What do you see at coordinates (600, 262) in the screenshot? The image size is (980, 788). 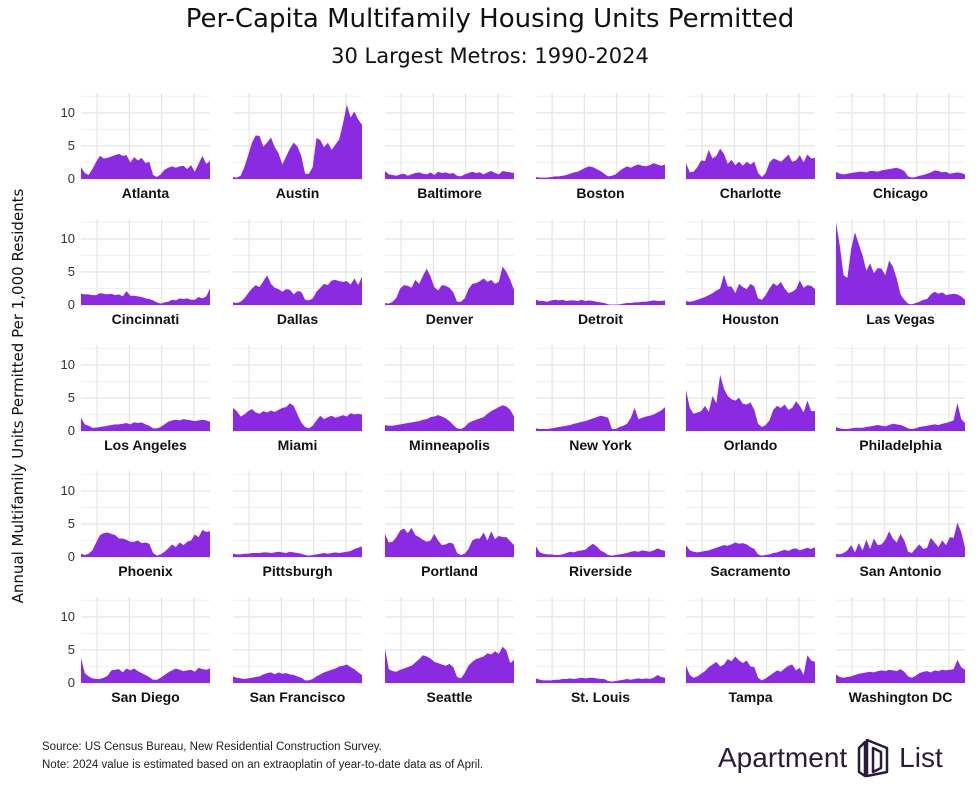 I see `panel-detroit` at bounding box center [600, 262].